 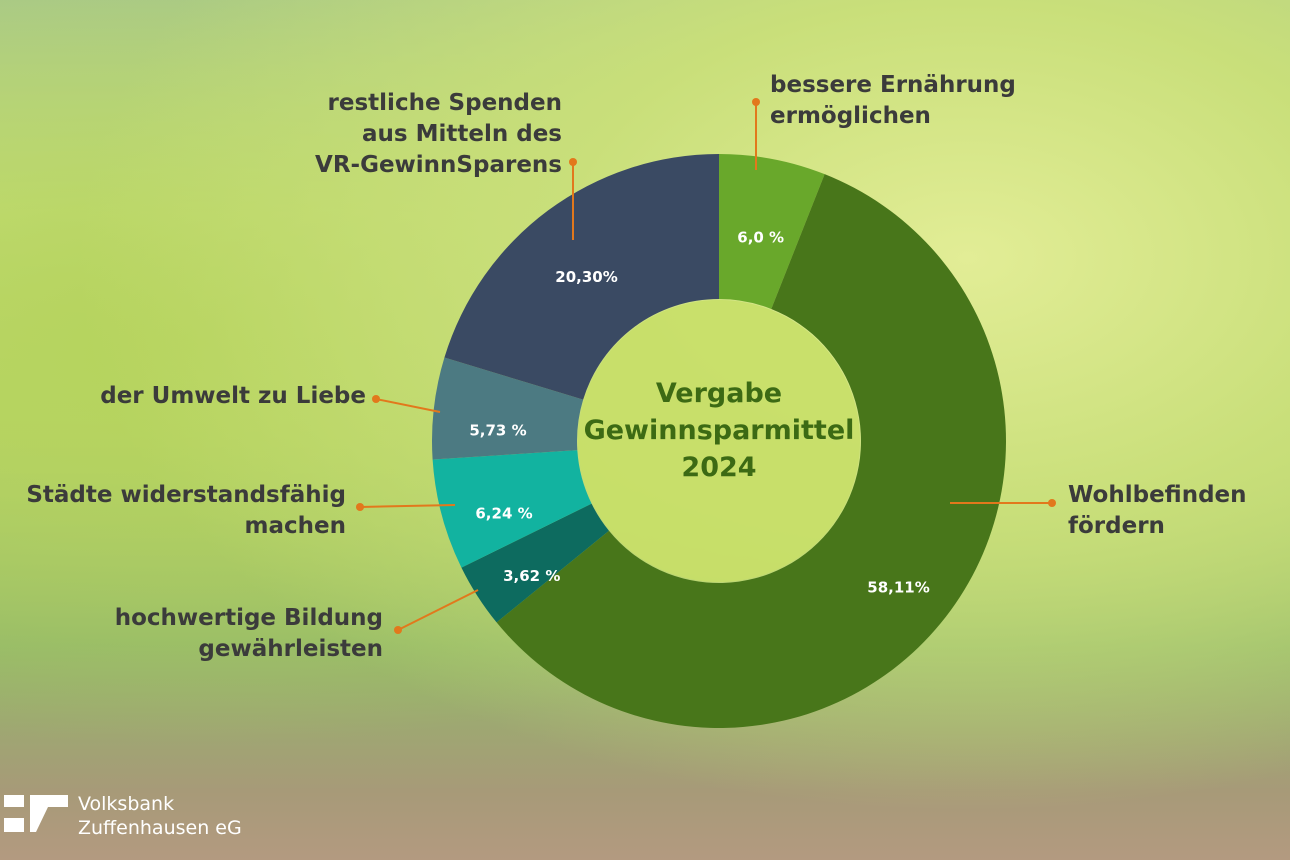 I want to click on value-label: 20,30%, so click(x=586, y=277).